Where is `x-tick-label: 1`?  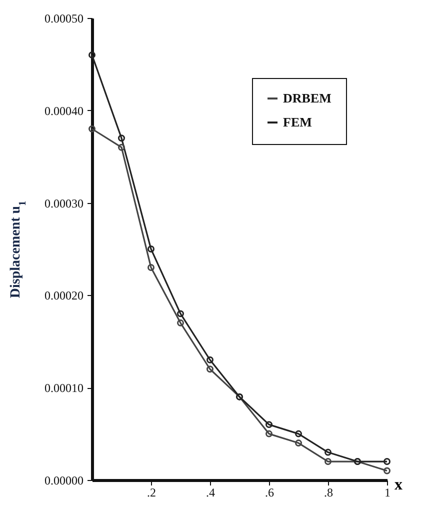
x-tick-label: 1 is located at coordinates (387, 493).